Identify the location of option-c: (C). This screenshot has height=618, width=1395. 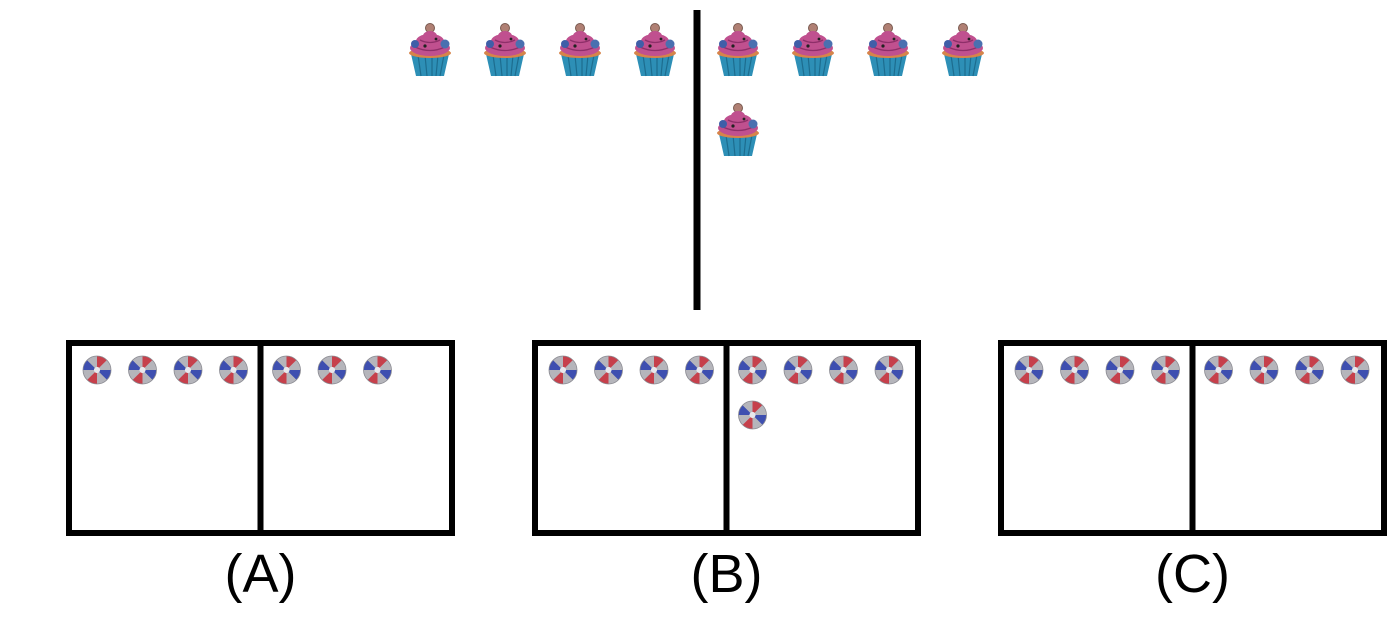
(1192, 472).